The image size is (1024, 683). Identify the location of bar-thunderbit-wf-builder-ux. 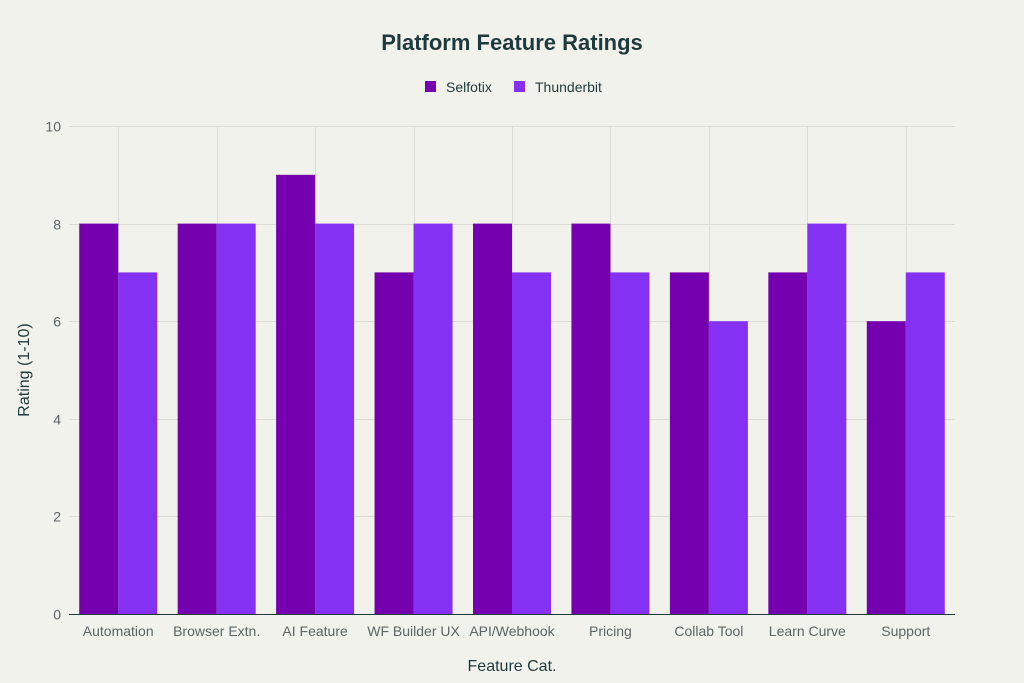
(433, 418).